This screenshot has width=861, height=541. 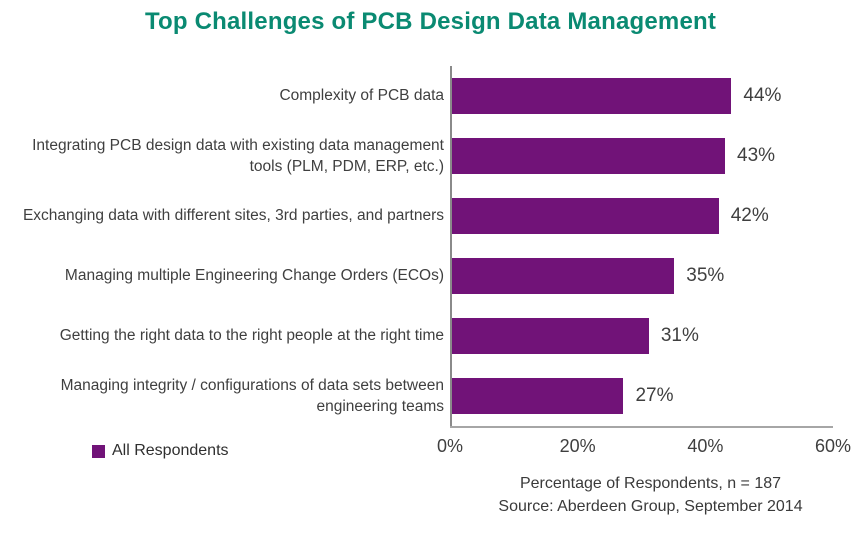 I want to click on source-caption: Source: Aberdeen Group, September 2014, so click(x=650, y=506).